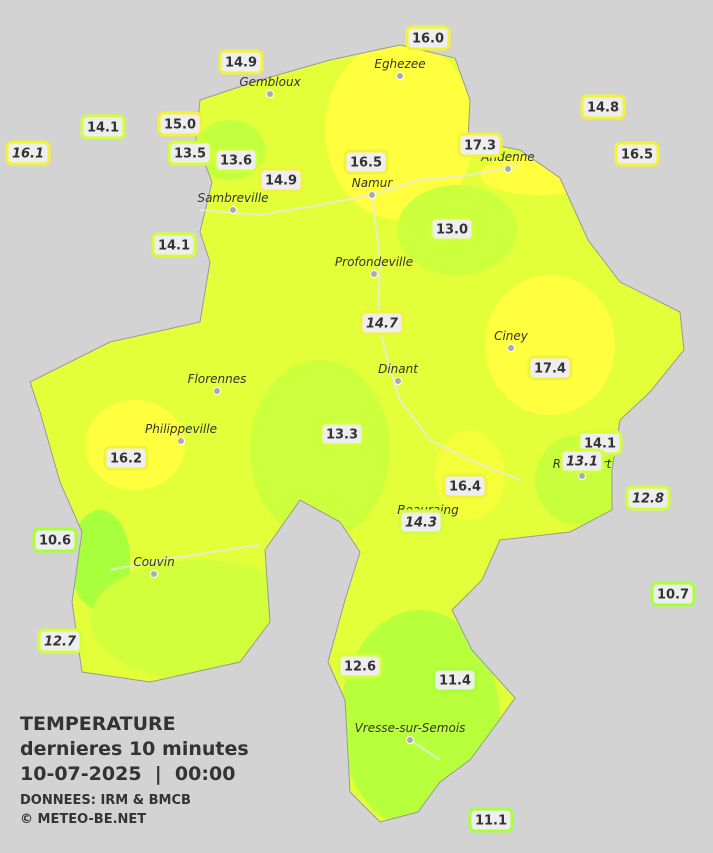  What do you see at coordinates (410, 728) in the screenshot?
I see `city-label: Vresse-sur-Semois` at bounding box center [410, 728].